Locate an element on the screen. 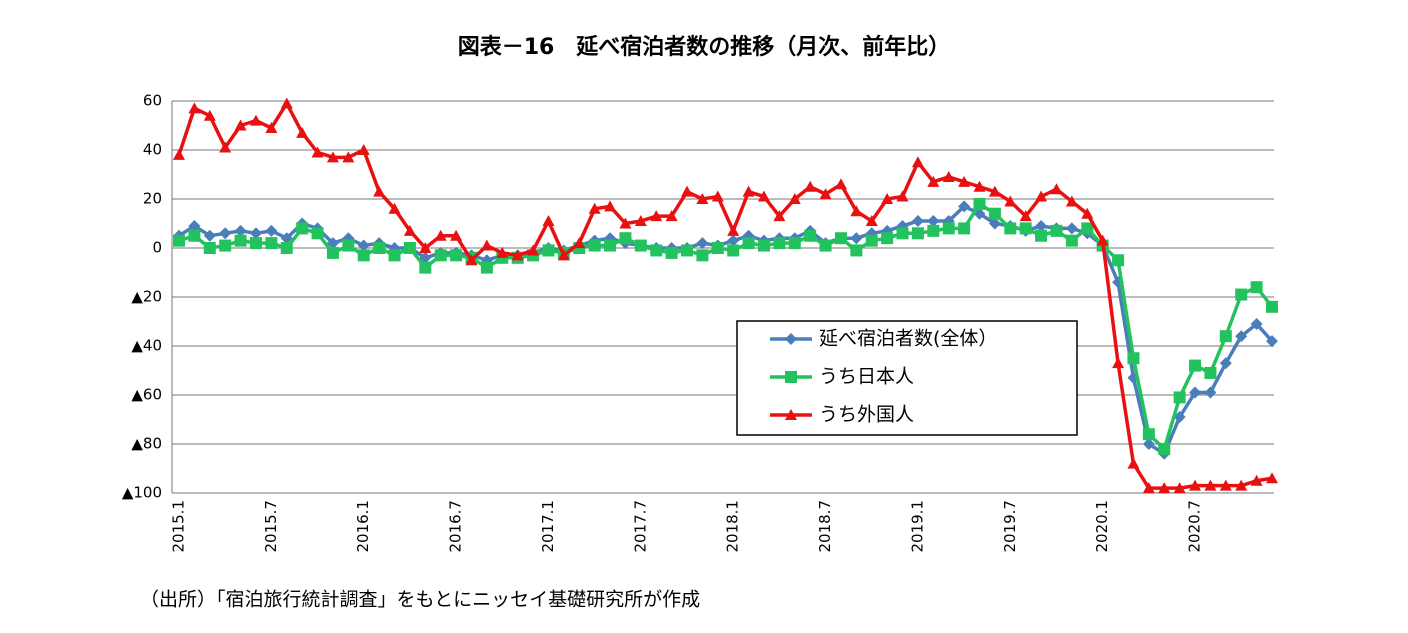  x-tick-label: 2015.7 is located at coordinates (271, 526).